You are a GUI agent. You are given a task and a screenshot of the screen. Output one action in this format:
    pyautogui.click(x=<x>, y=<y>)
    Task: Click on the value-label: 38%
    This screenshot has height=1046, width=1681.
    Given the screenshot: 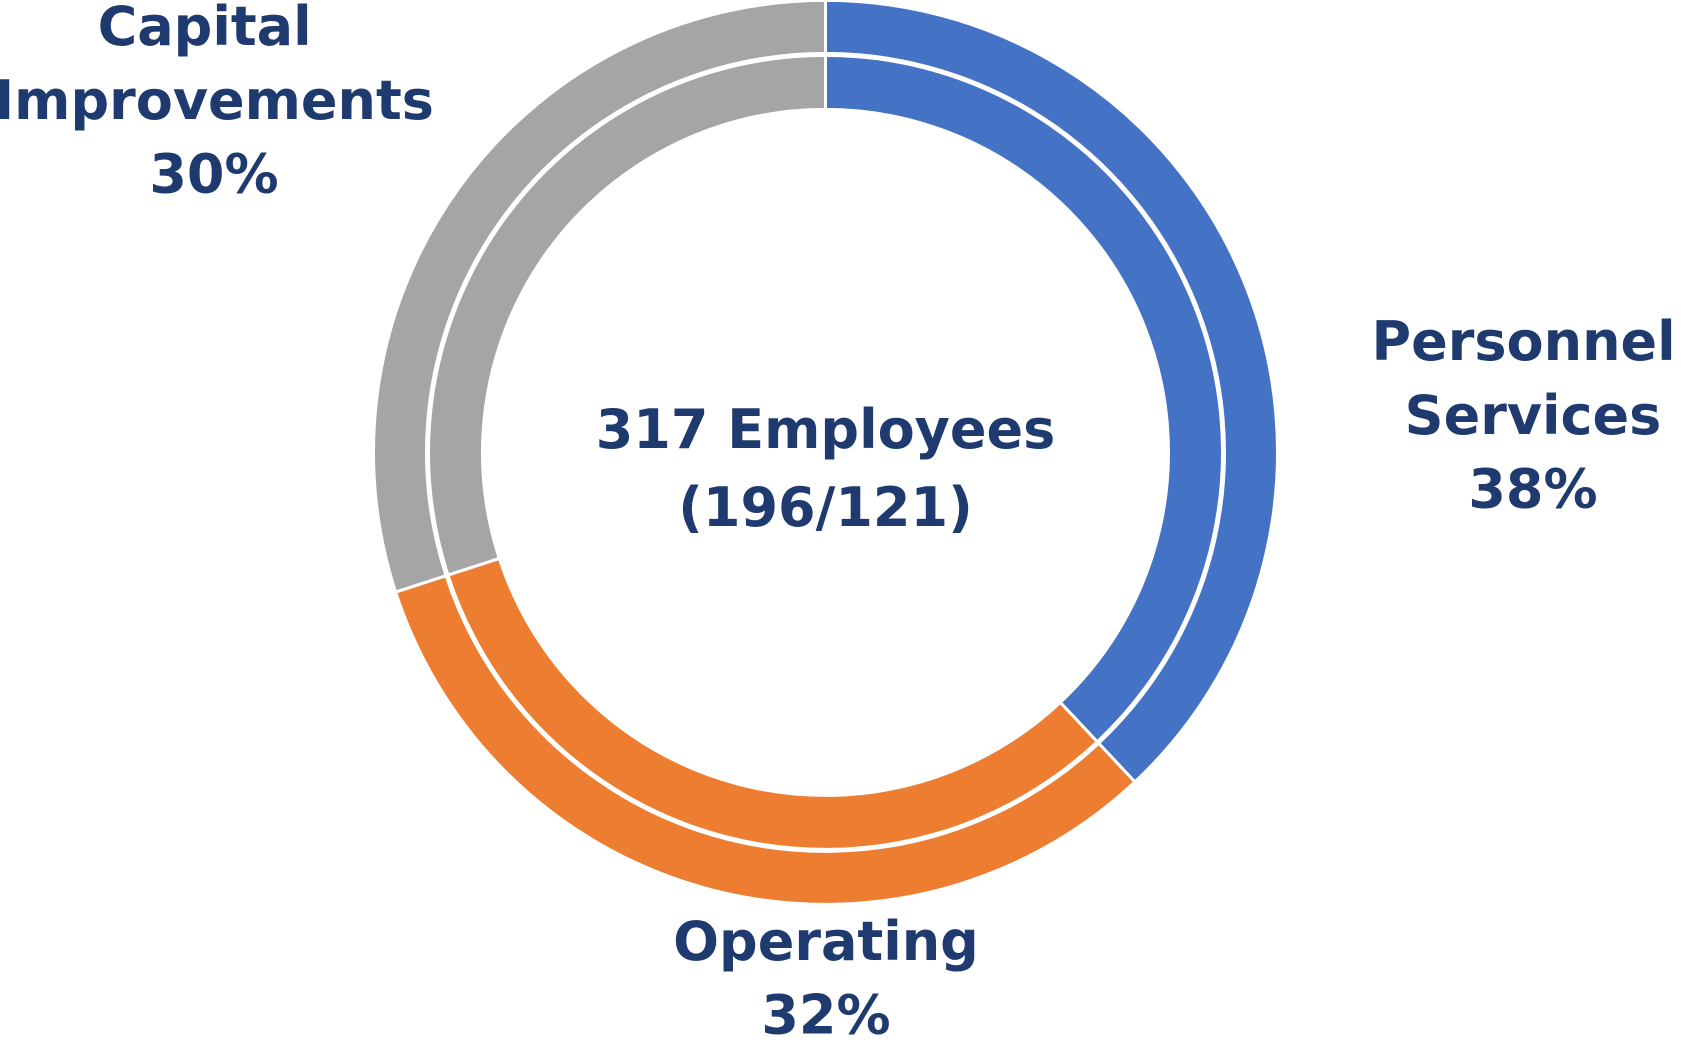 What is the action you would take?
    pyautogui.click(x=1532, y=489)
    